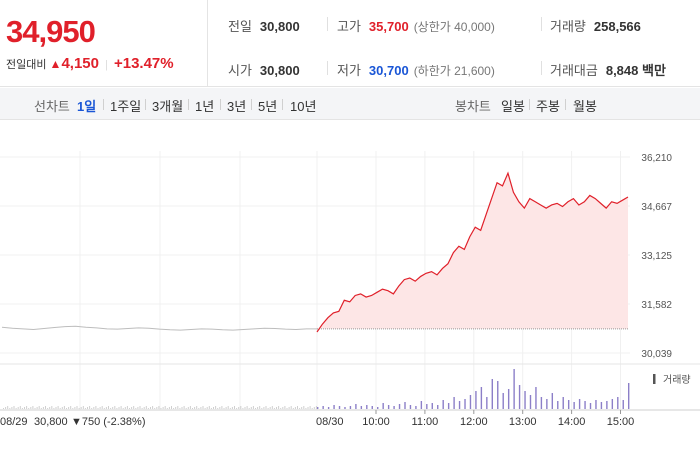  What do you see at coordinates (51, 31) in the screenshot?
I see `current-price: 34,950` at bounding box center [51, 31].